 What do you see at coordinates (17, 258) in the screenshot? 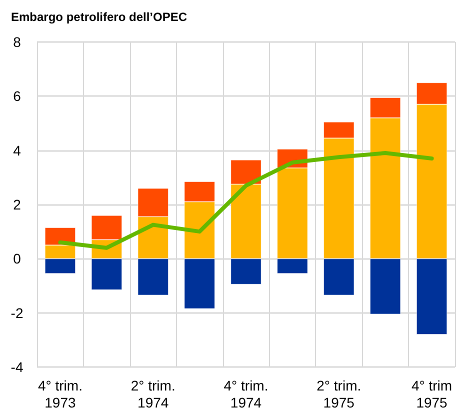
I see `y-tick-label: 0` at bounding box center [17, 258].